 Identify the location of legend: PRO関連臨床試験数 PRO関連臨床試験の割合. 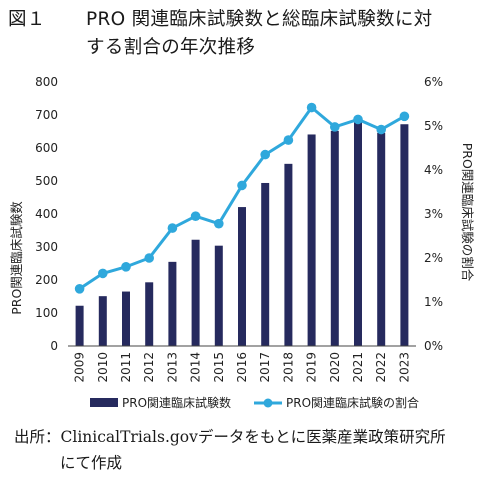
(254, 402).